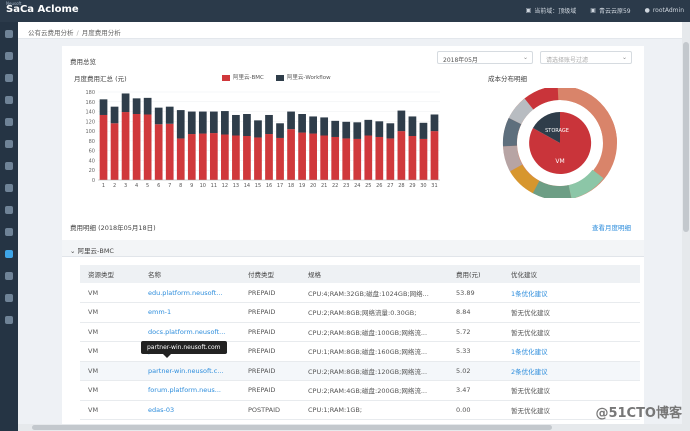 The width and height of the screenshot is (690, 431). What do you see at coordinates (100, 79) in the screenshot?
I see `bar-chart-title: 月度费用汇总 (元)` at bounding box center [100, 79].